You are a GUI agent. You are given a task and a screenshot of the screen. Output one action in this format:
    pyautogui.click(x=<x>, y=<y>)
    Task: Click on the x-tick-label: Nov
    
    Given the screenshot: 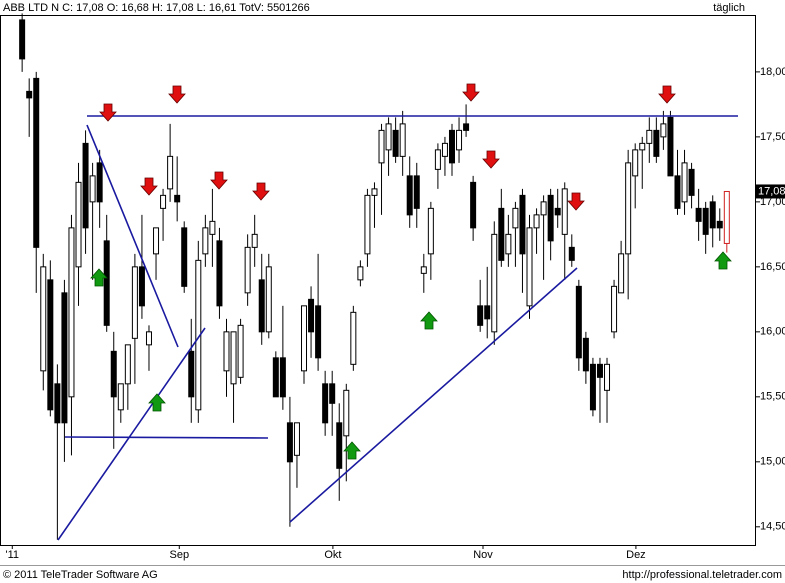 What is the action you would take?
    pyautogui.click(x=483, y=555)
    